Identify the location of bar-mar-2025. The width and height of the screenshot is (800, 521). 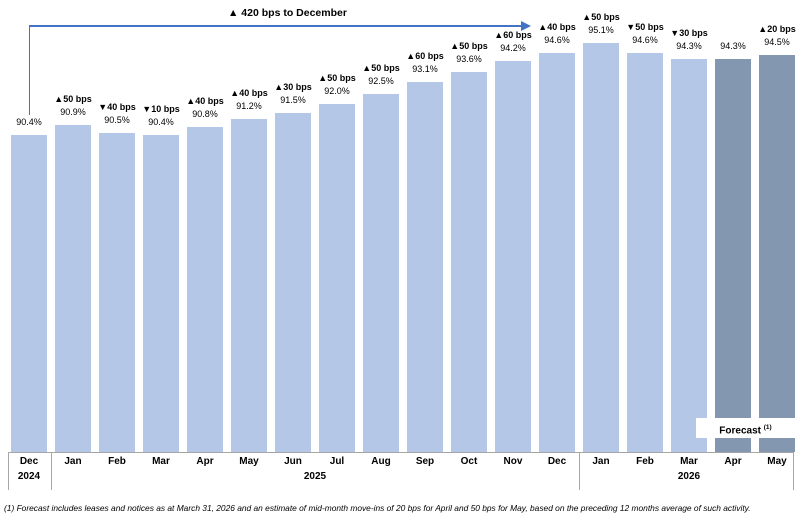
(161, 293).